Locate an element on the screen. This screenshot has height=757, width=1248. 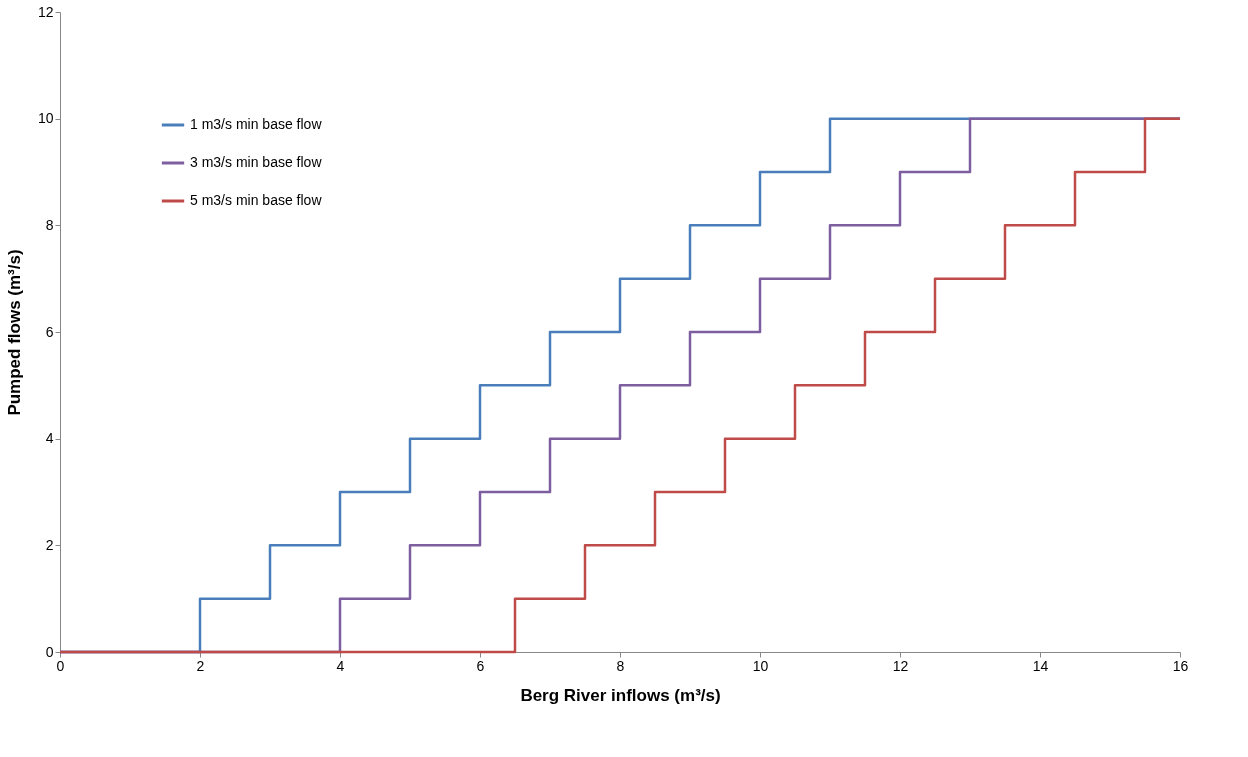
x-axis-title: Berg River inflows (m³/s) is located at coordinates (620, 695).